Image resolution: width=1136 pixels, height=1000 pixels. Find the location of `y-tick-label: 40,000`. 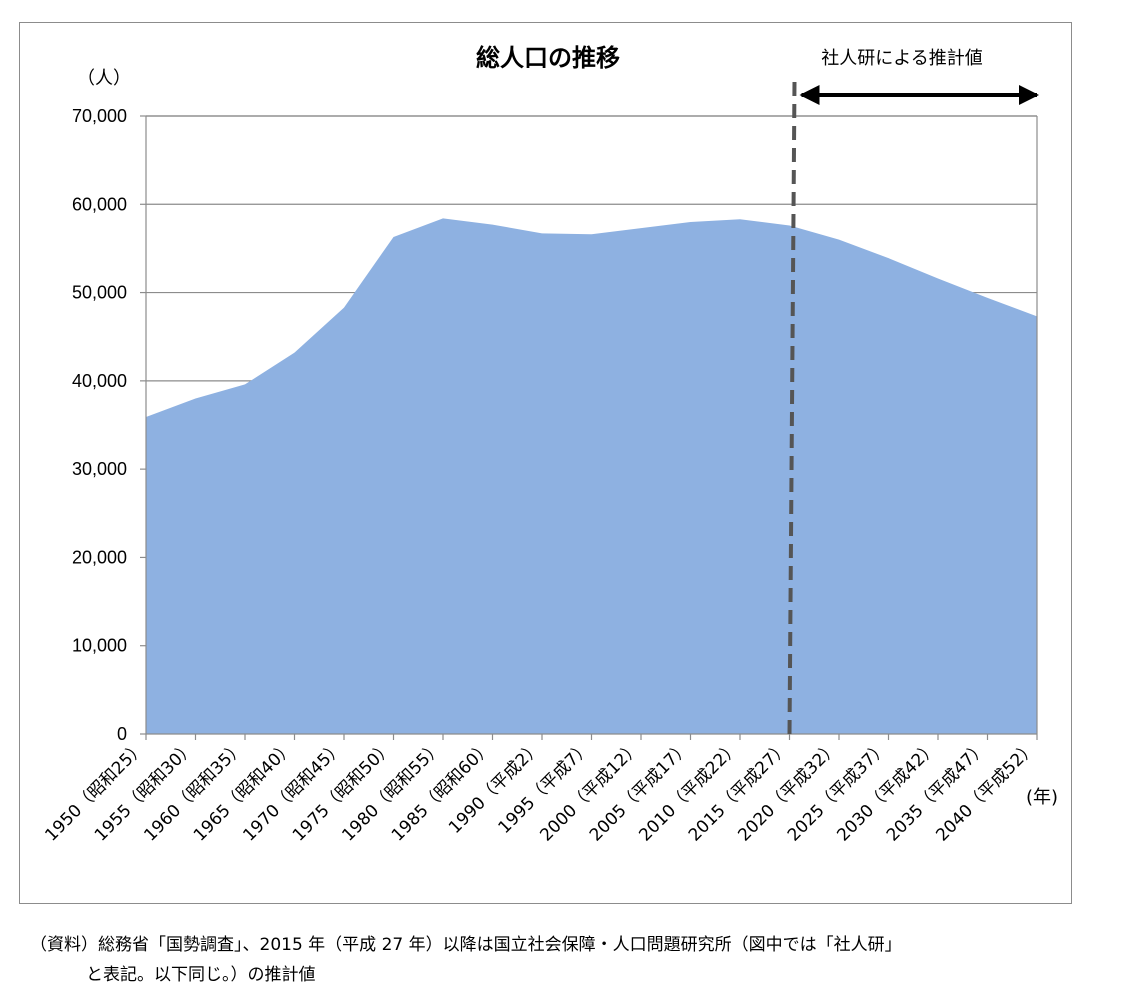

y-tick-label: 40,000 is located at coordinates (99, 381).